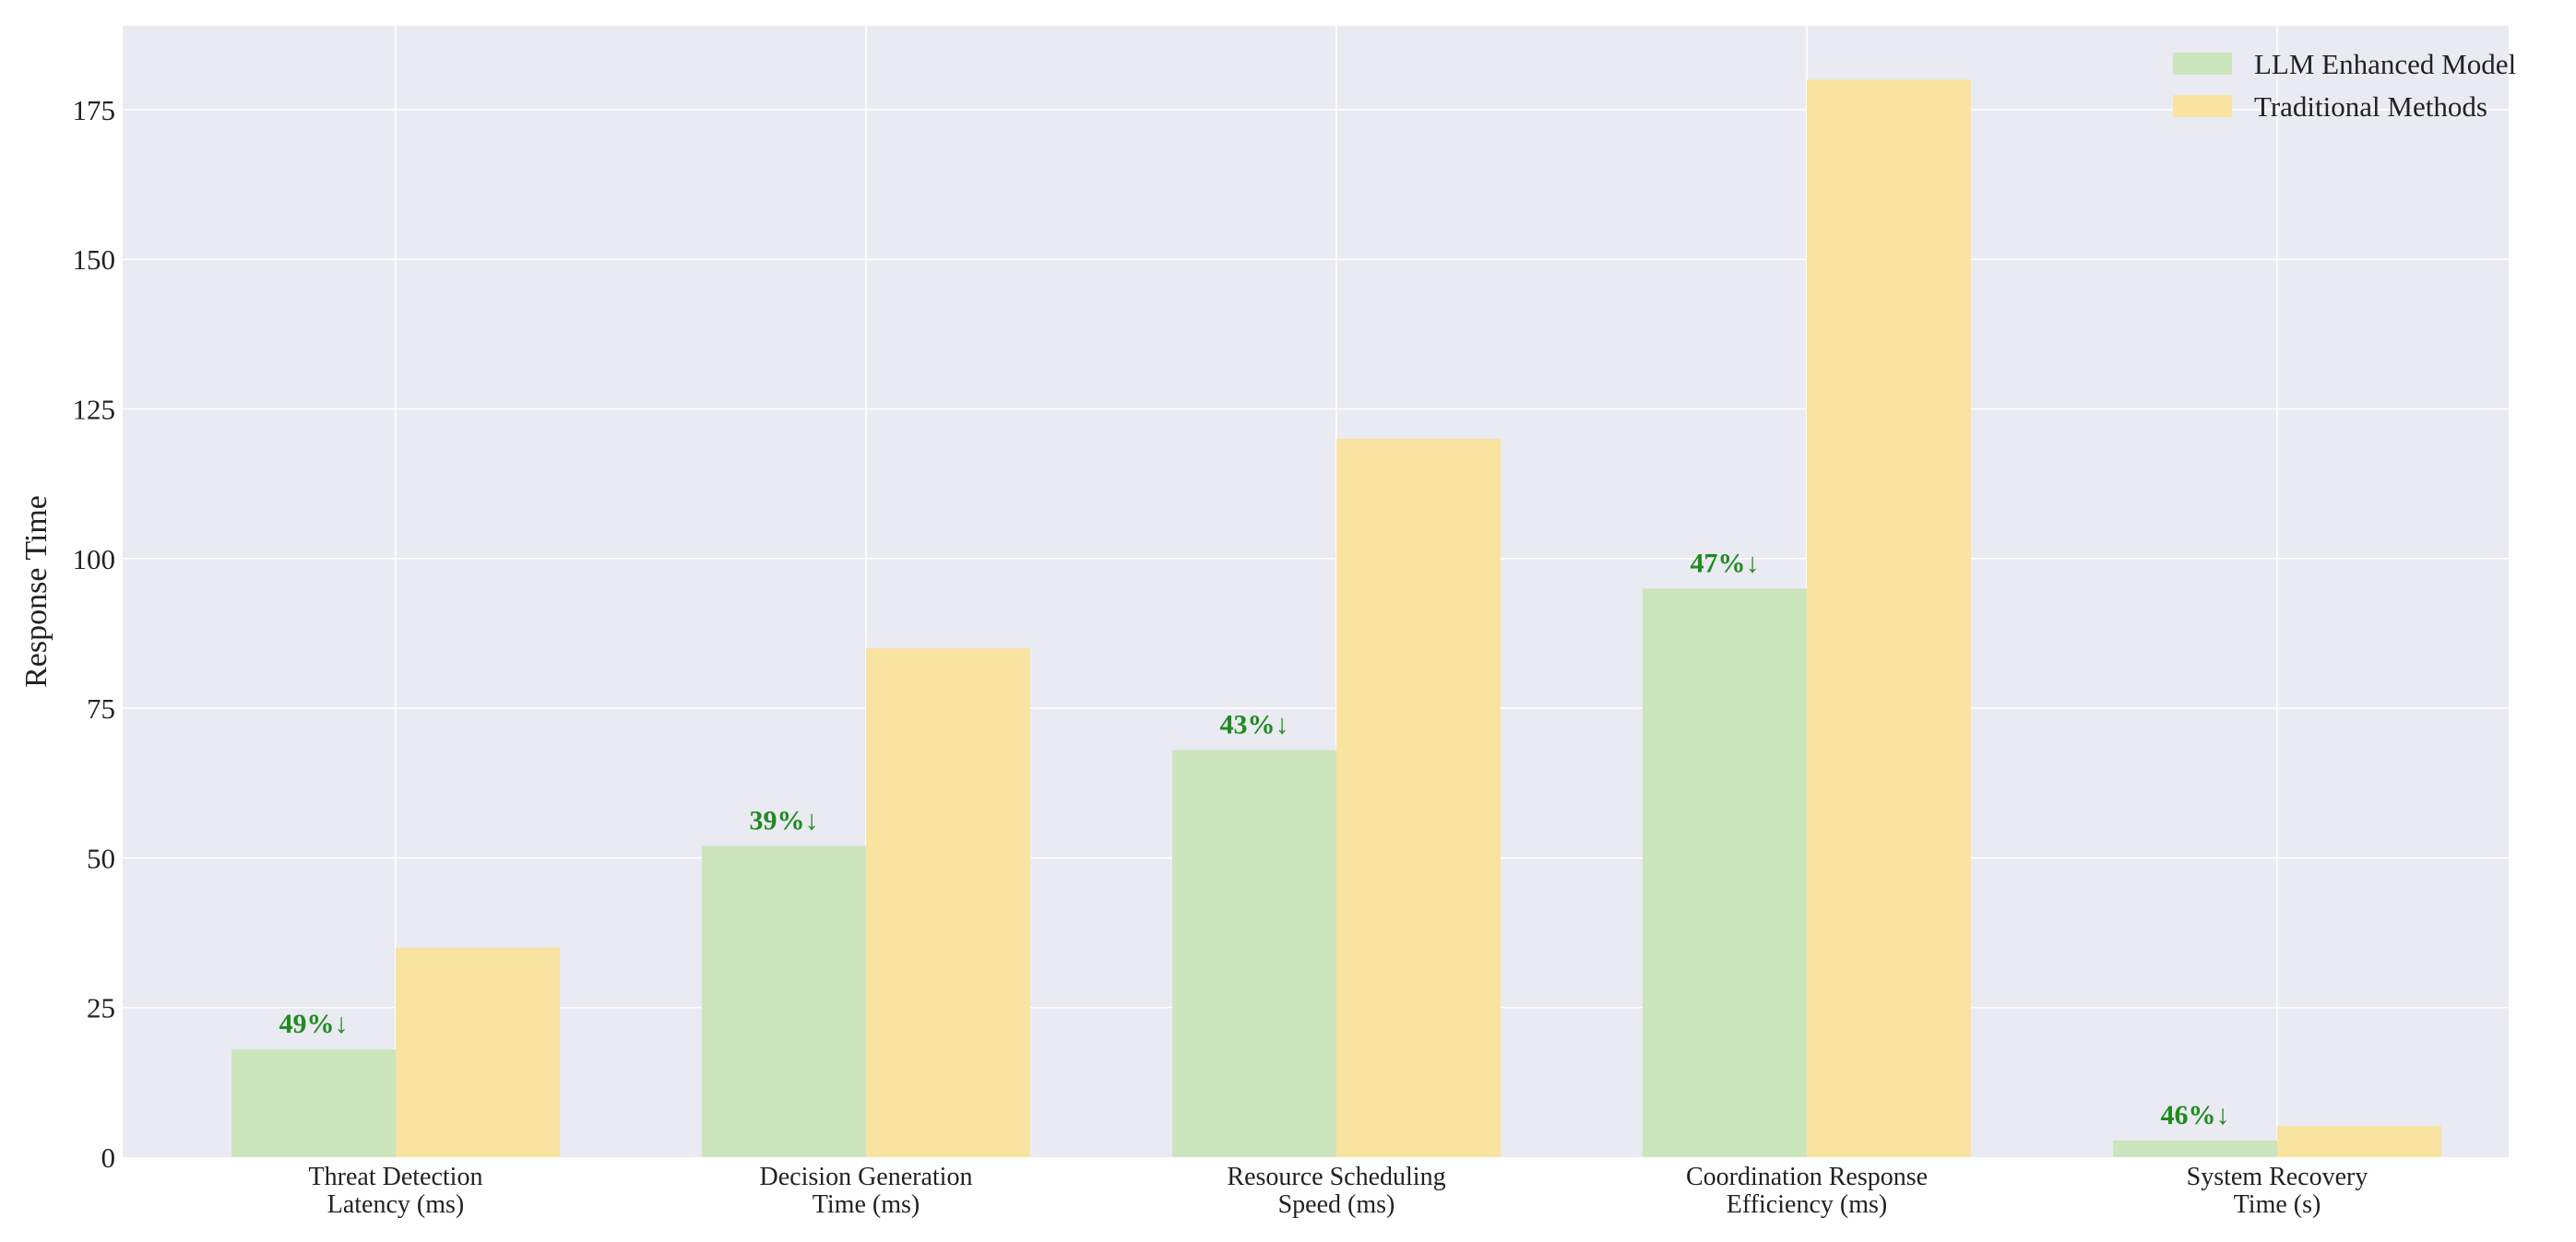  Describe the element at coordinates (2195, 1115) in the screenshot. I see `reduction-label: 46%↓` at that location.